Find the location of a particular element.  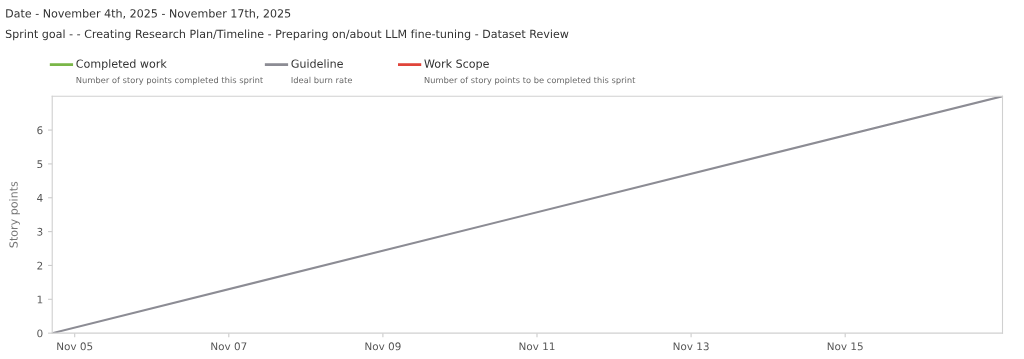

y-tick-label: 5 is located at coordinates (40, 164).